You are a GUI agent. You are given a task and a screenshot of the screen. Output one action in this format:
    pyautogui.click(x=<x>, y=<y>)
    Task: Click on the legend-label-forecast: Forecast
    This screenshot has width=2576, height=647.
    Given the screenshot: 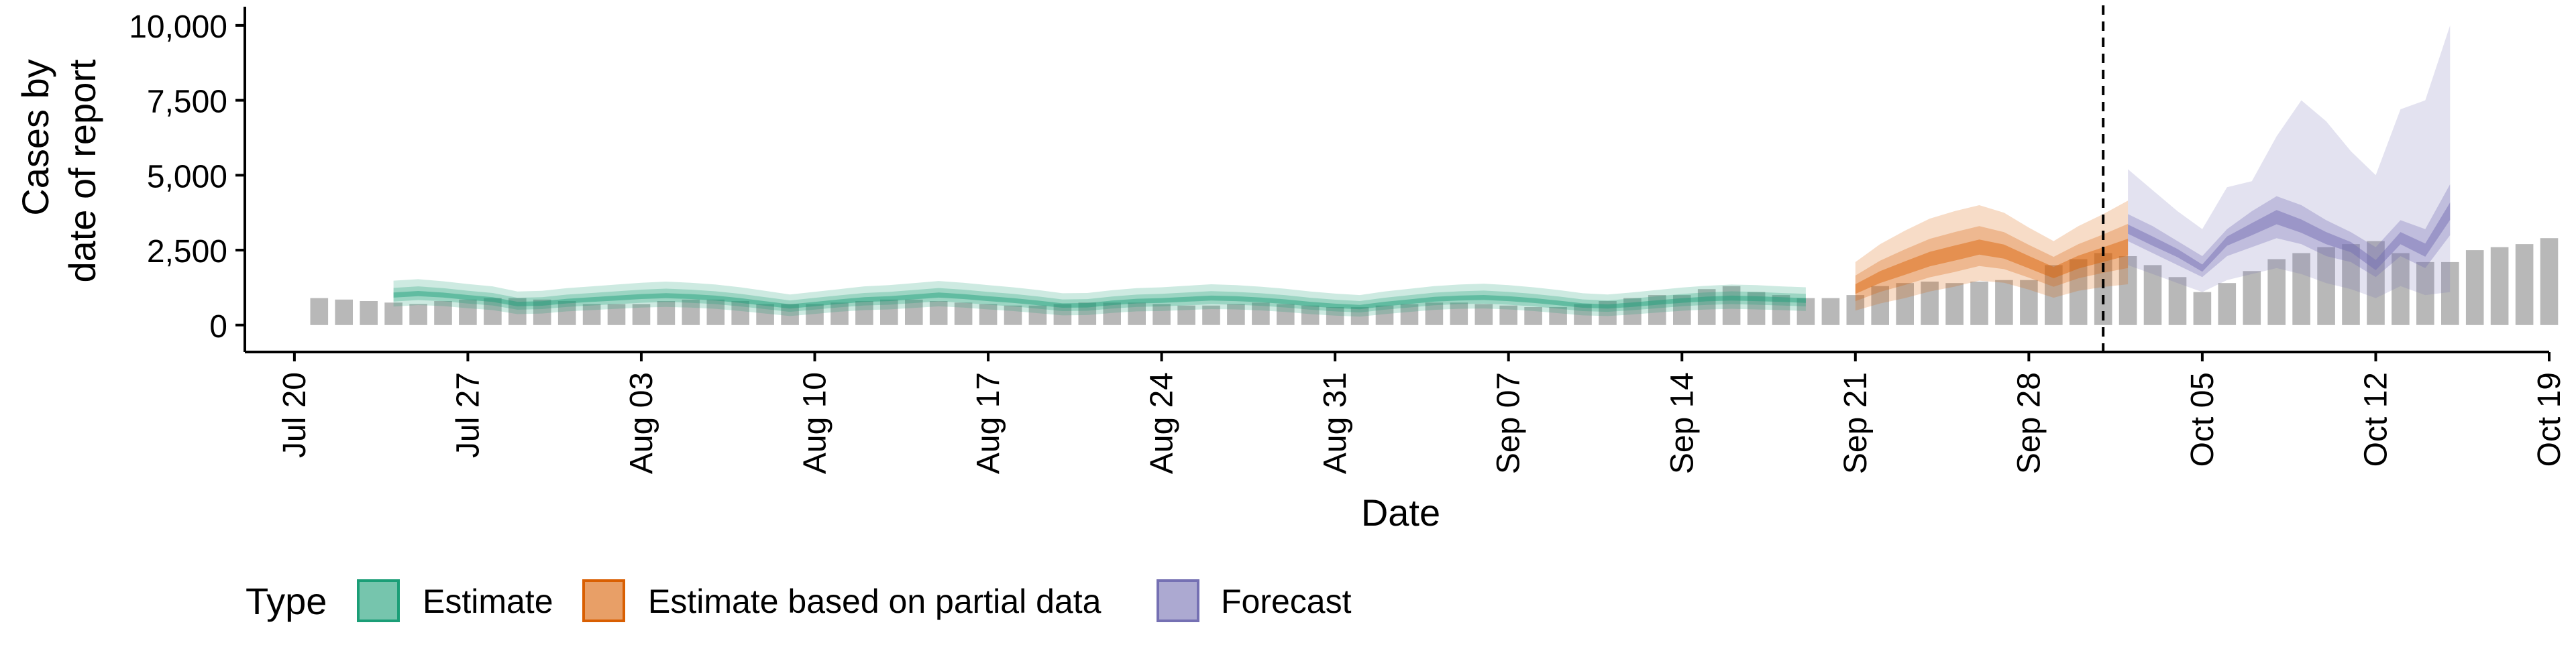 What is the action you would take?
    pyautogui.click(x=1286, y=602)
    